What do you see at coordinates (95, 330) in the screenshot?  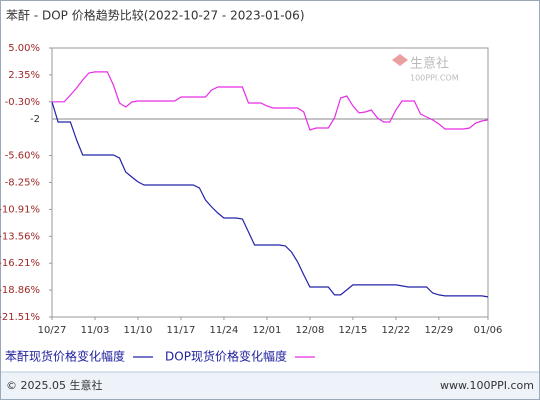 I see `x-tick-label: 11/03` at bounding box center [95, 330].